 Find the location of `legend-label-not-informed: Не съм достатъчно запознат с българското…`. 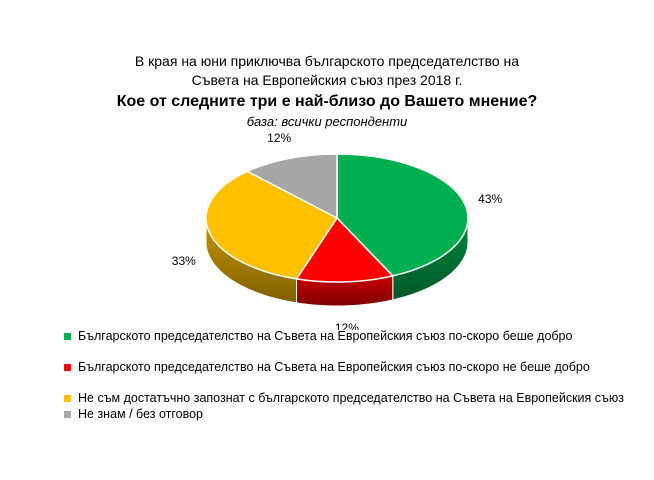

legend-label-not-informed: Не съм достатъчно запознат с българското… is located at coordinates (351, 398).